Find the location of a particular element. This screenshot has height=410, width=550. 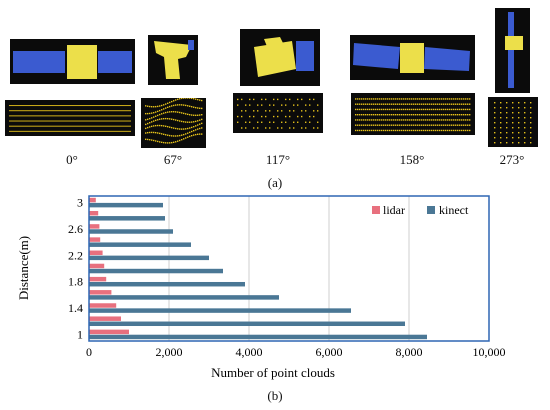

x-tick-label: 4,000 is located at coordinates (249, 352).